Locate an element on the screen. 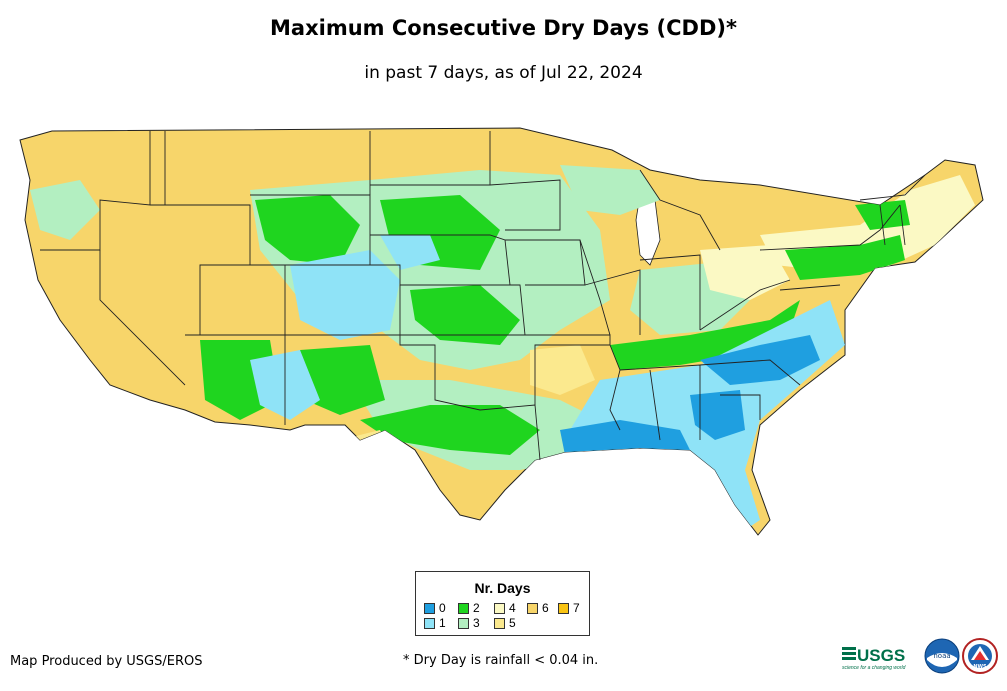 This screenshot has width=1007, height=691. legend: Nr. Days 0 1 2 3 4 5 6 7 is located at coordinates (502, 603).